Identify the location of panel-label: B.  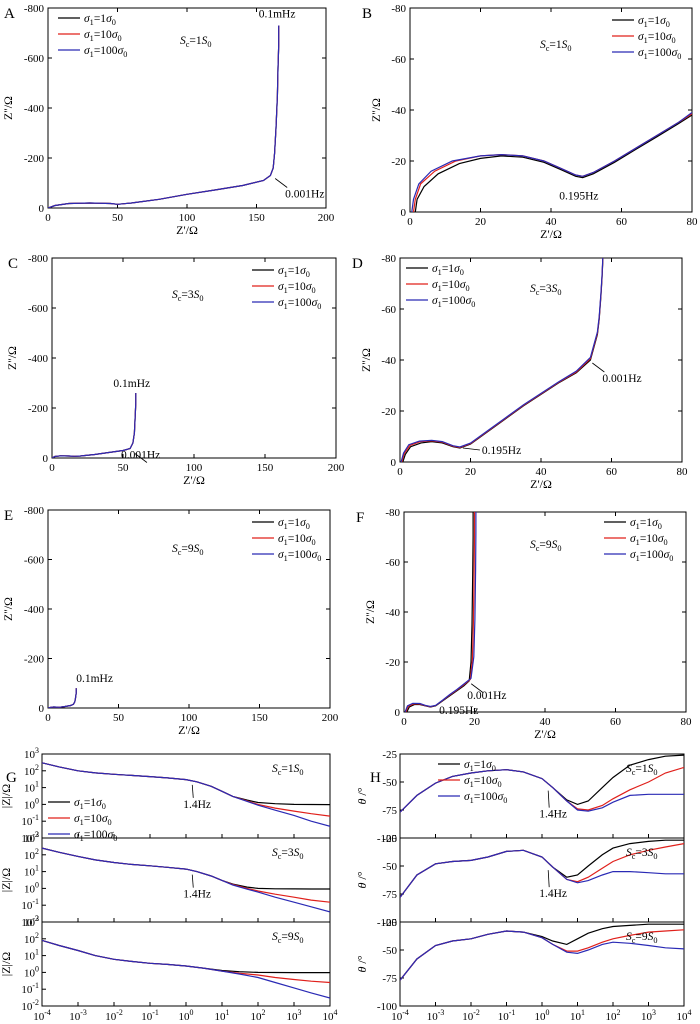
(367, 14).